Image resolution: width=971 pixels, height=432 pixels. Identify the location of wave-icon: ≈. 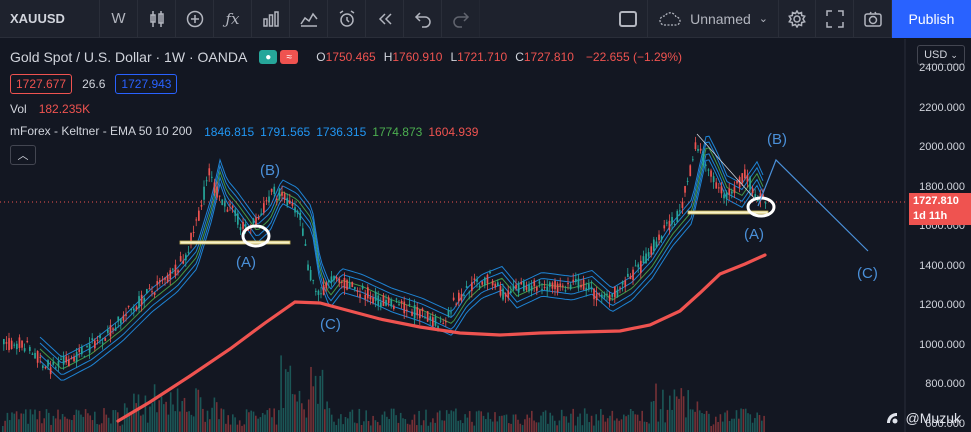
(289, 57).